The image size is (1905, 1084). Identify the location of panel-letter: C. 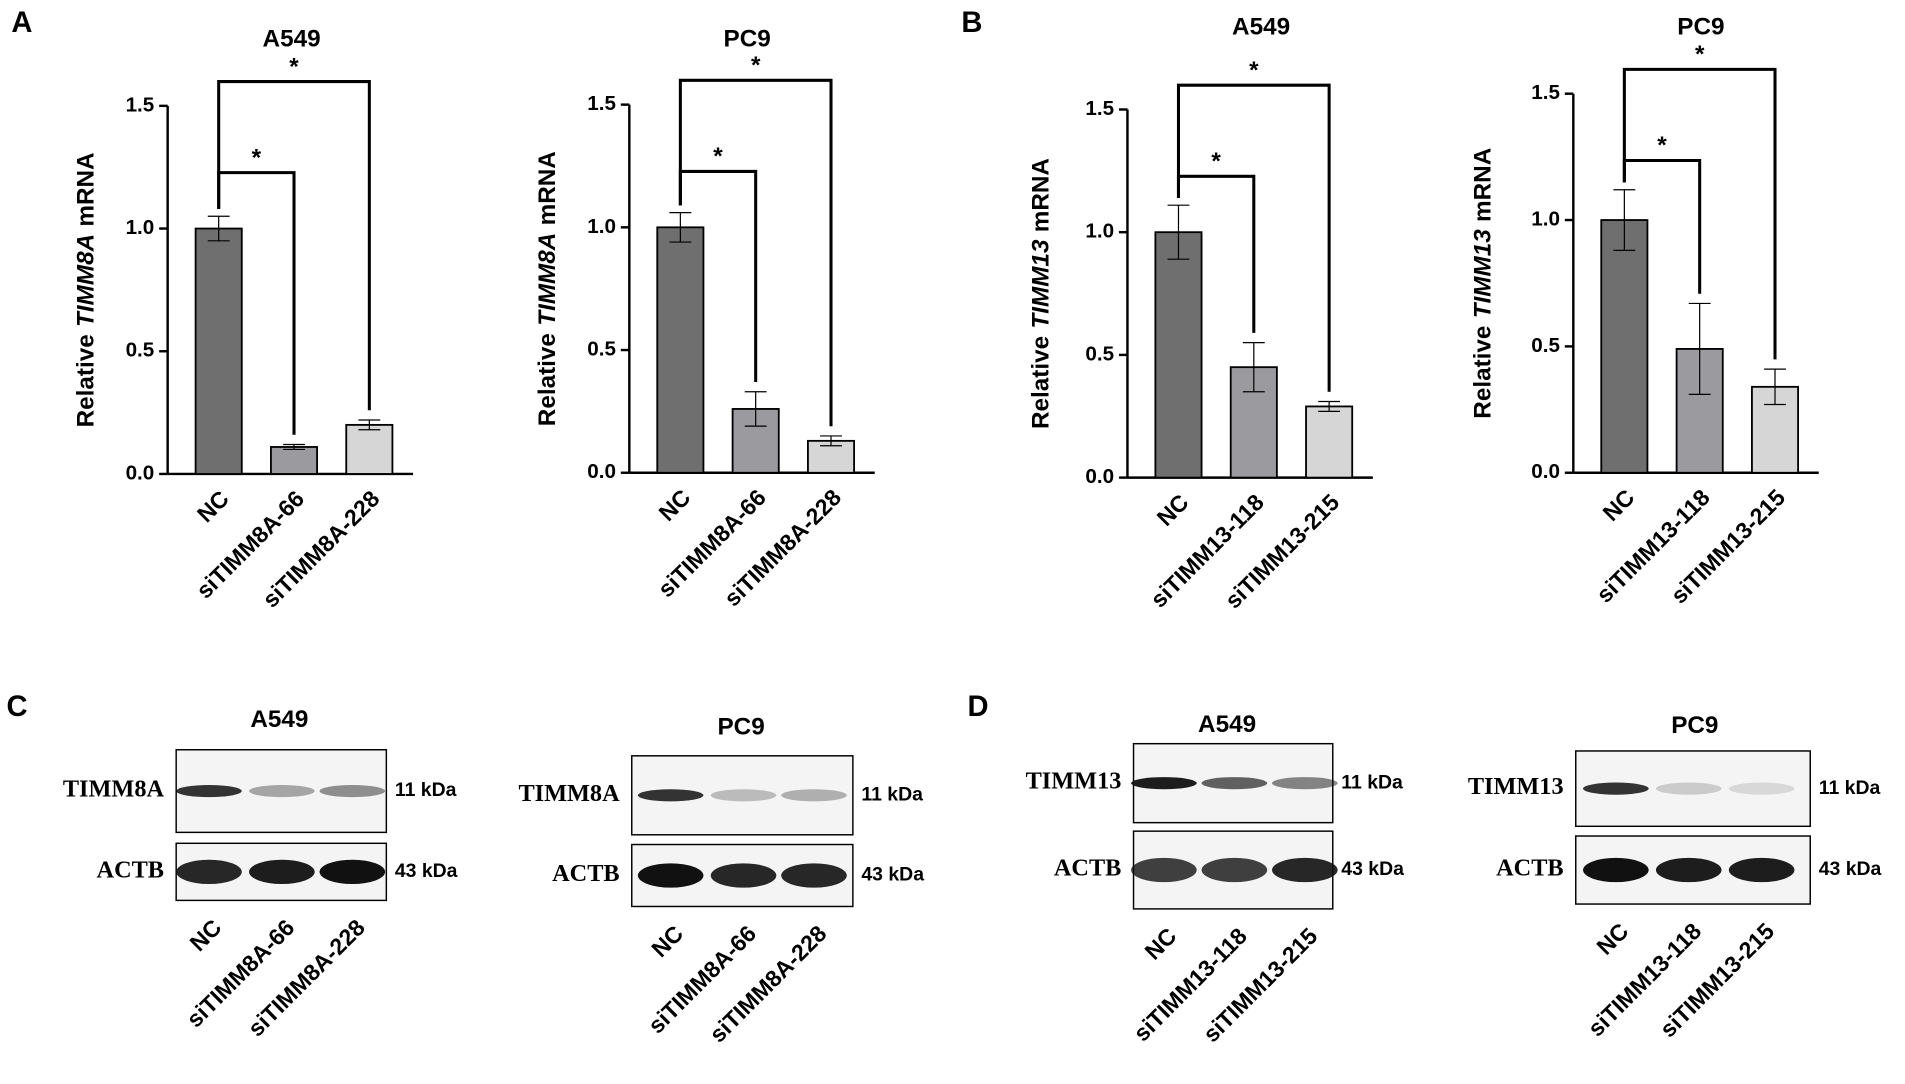
(16, 707).